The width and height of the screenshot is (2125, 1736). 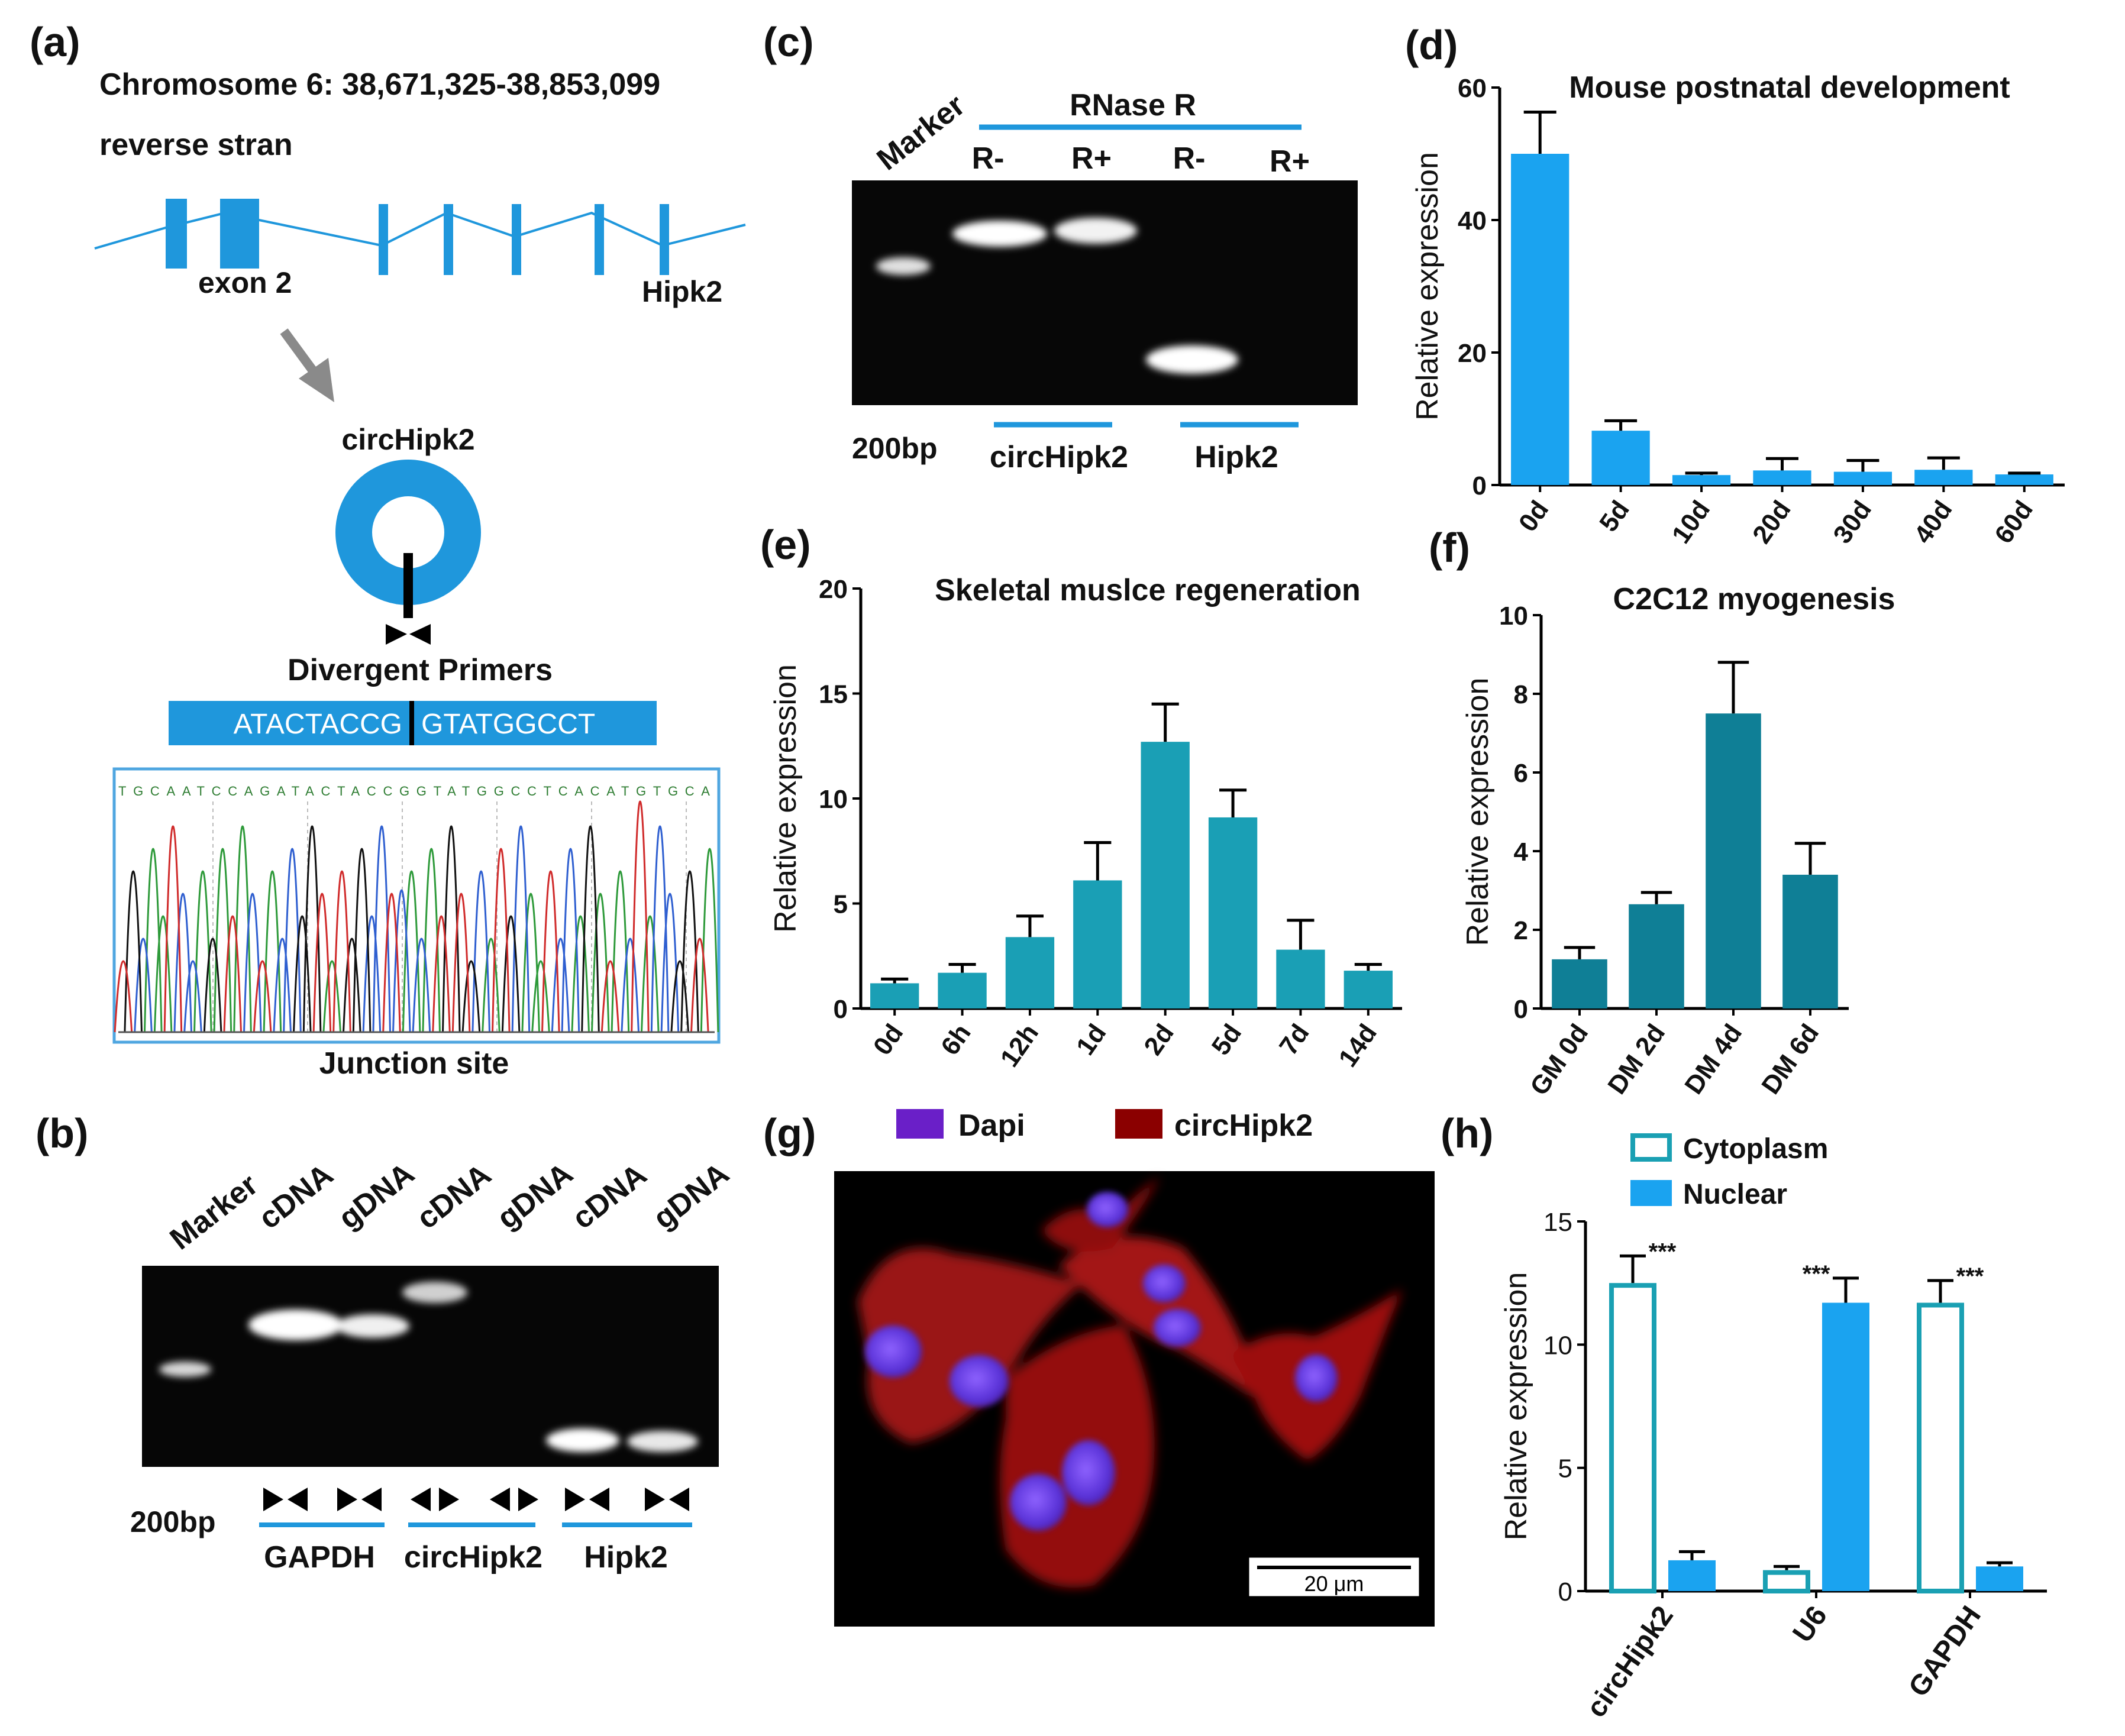 I want to click on strand-label: reverse stran, so click(x=196, y=145).